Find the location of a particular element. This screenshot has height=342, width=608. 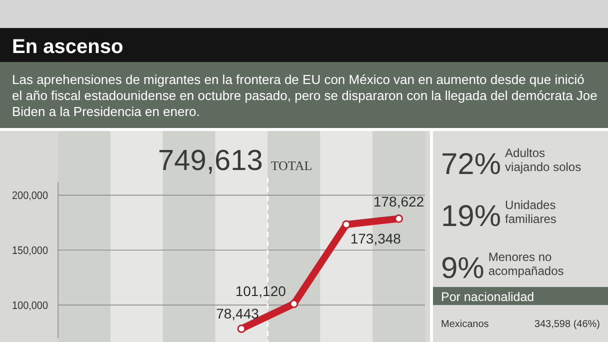

chart-title: En ascenso is located at coordinates (68, 47).